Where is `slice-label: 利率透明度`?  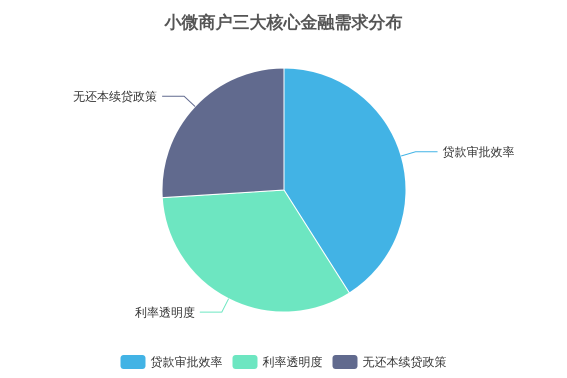
slice-label: 利率透明度 is located at coordinates (164, 312).